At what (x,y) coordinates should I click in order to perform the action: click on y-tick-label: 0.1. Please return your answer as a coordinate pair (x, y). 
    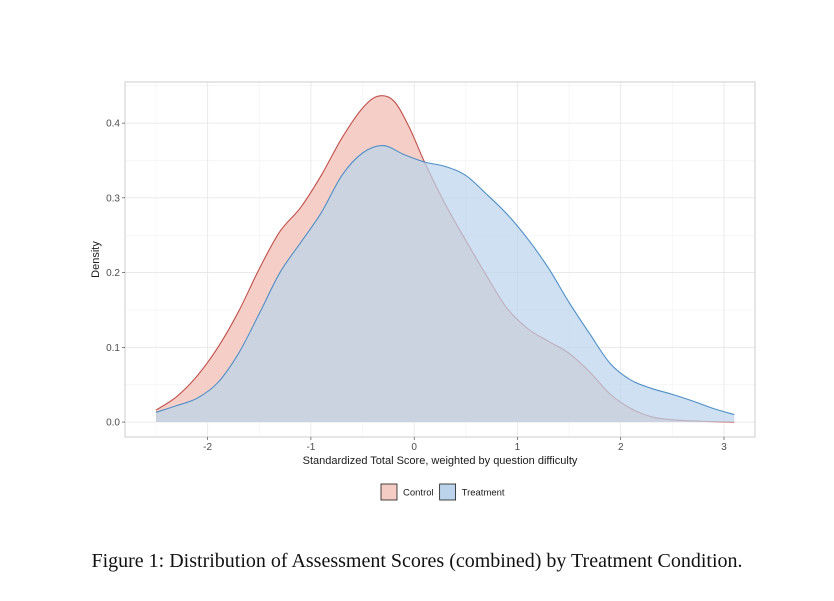
    Looking at the image, I should click on (113, 348).